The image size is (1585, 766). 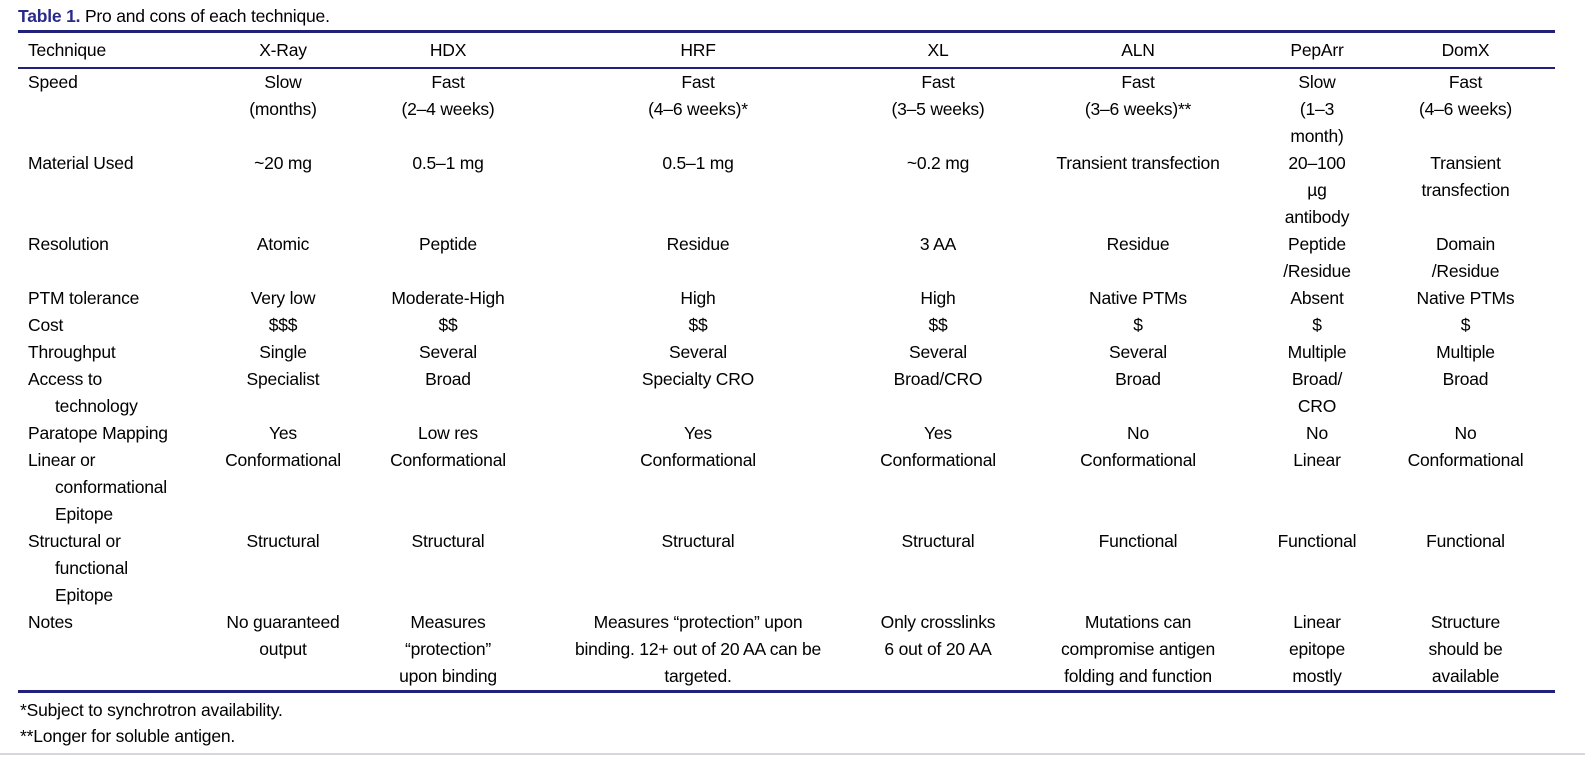 I want to click on table-cell: Slow (1–3 month), so click(x=1317, y=109).